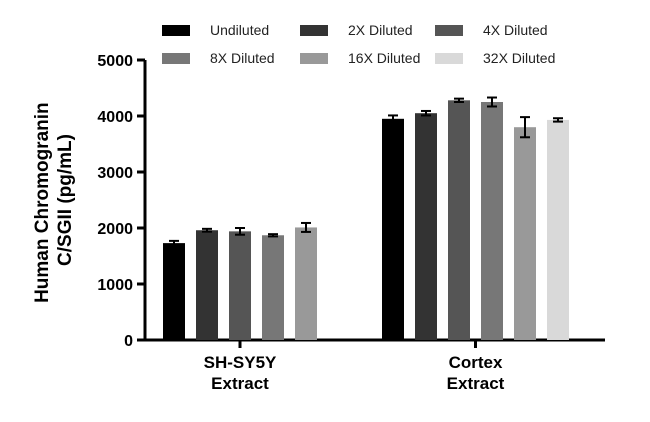  I want to click on x-category-label: Cortex Extract, so click(476, 373).